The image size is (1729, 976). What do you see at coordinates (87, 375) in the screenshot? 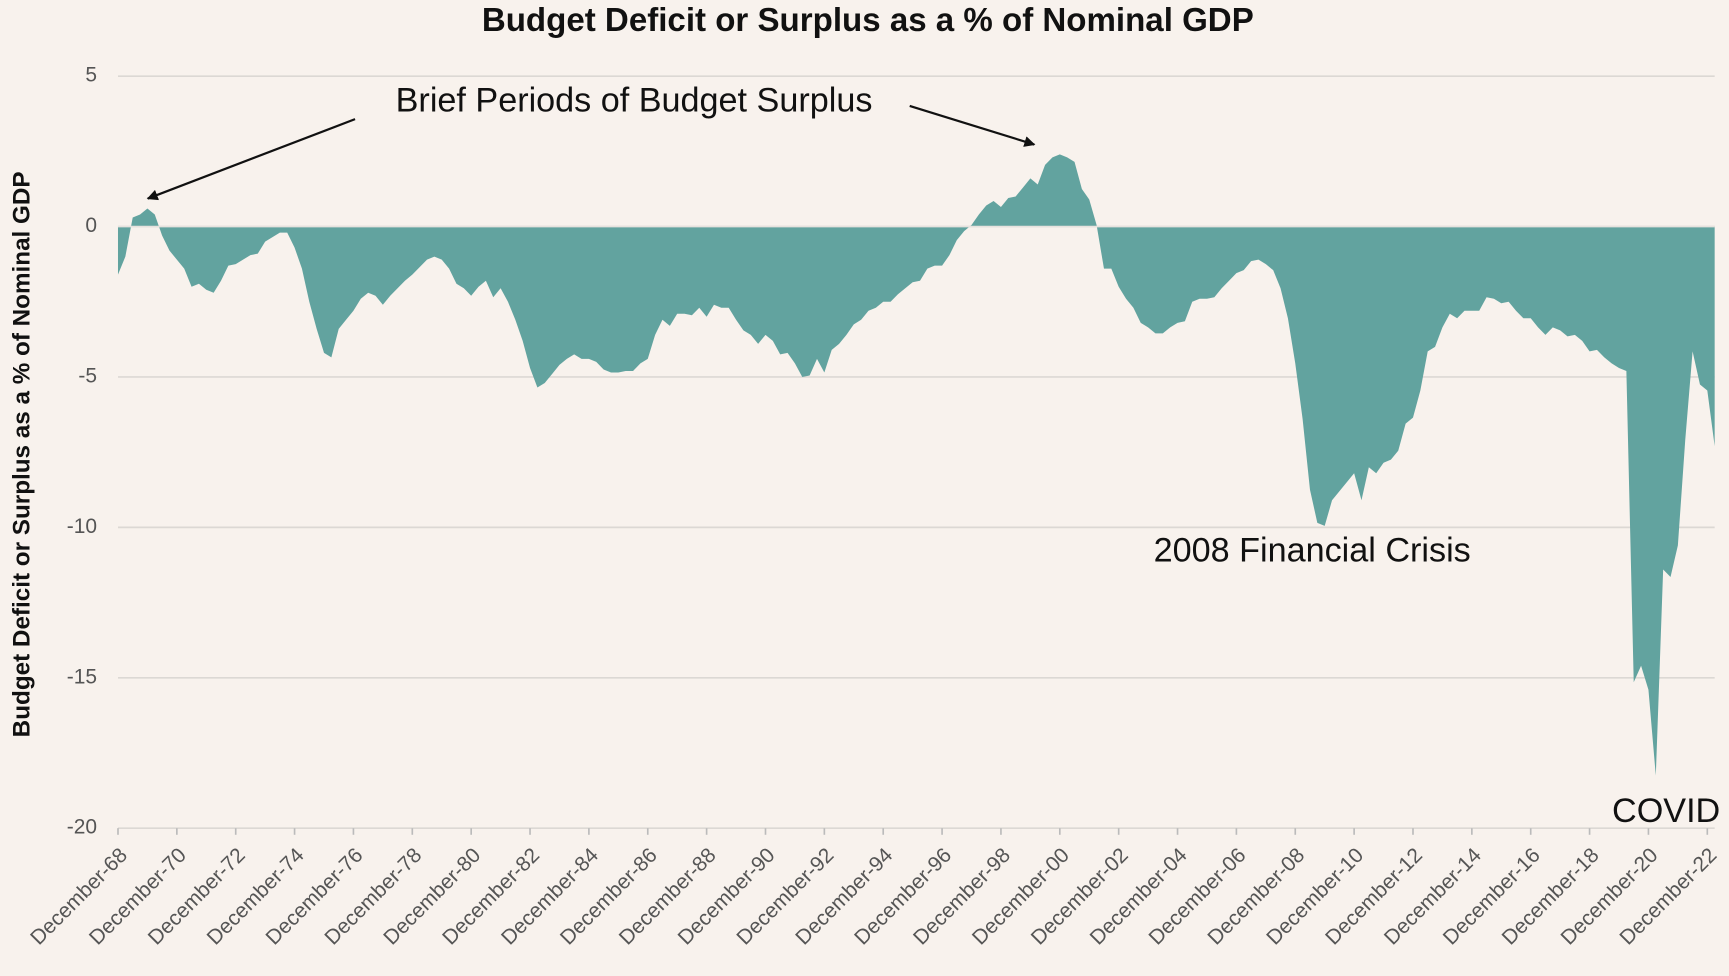
I see `y-tick-label: -5` at bounding box center [87, 375].